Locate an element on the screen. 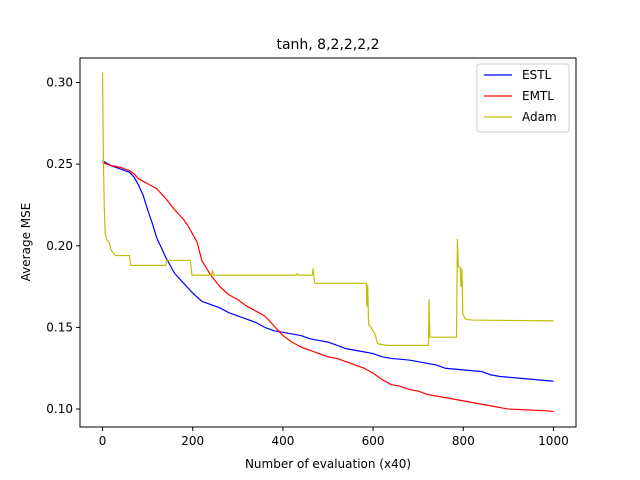 This screenshot has height=480, width=640. x-axis-label: Number of evaluation (x40) is located at coordinates (328, 464).